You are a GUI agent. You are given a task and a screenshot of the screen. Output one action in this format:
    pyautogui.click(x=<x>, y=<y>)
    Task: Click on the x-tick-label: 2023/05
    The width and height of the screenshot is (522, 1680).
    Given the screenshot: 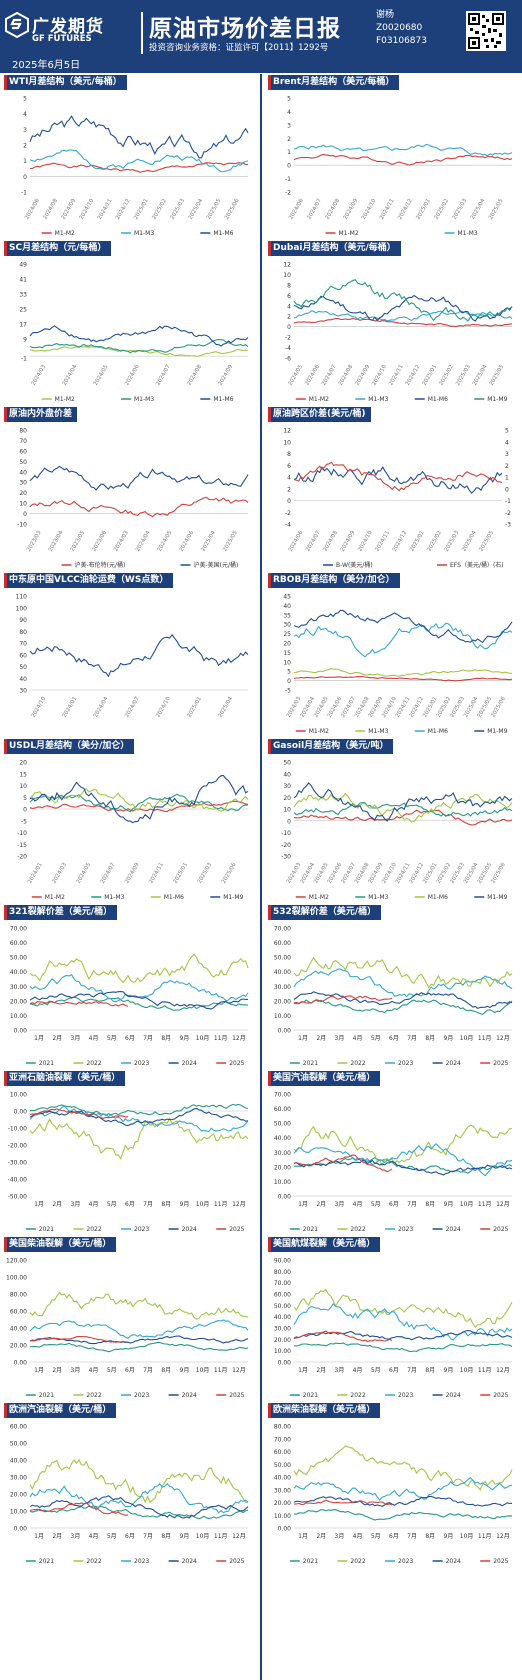 What is the action you would take?
    pyautogui.click(x=78, y=541)
    